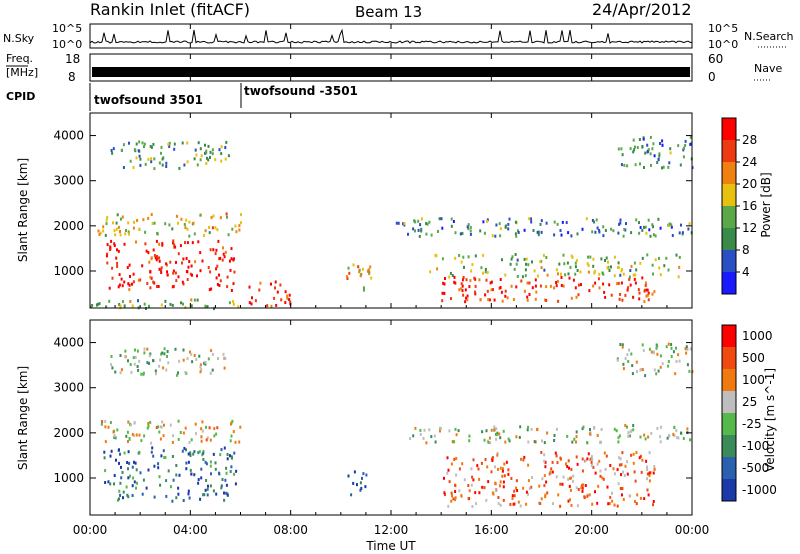  Describe the element at coordinates (769, 36) in the screenshot. I see `noise-right-label: N.Search` at that location.